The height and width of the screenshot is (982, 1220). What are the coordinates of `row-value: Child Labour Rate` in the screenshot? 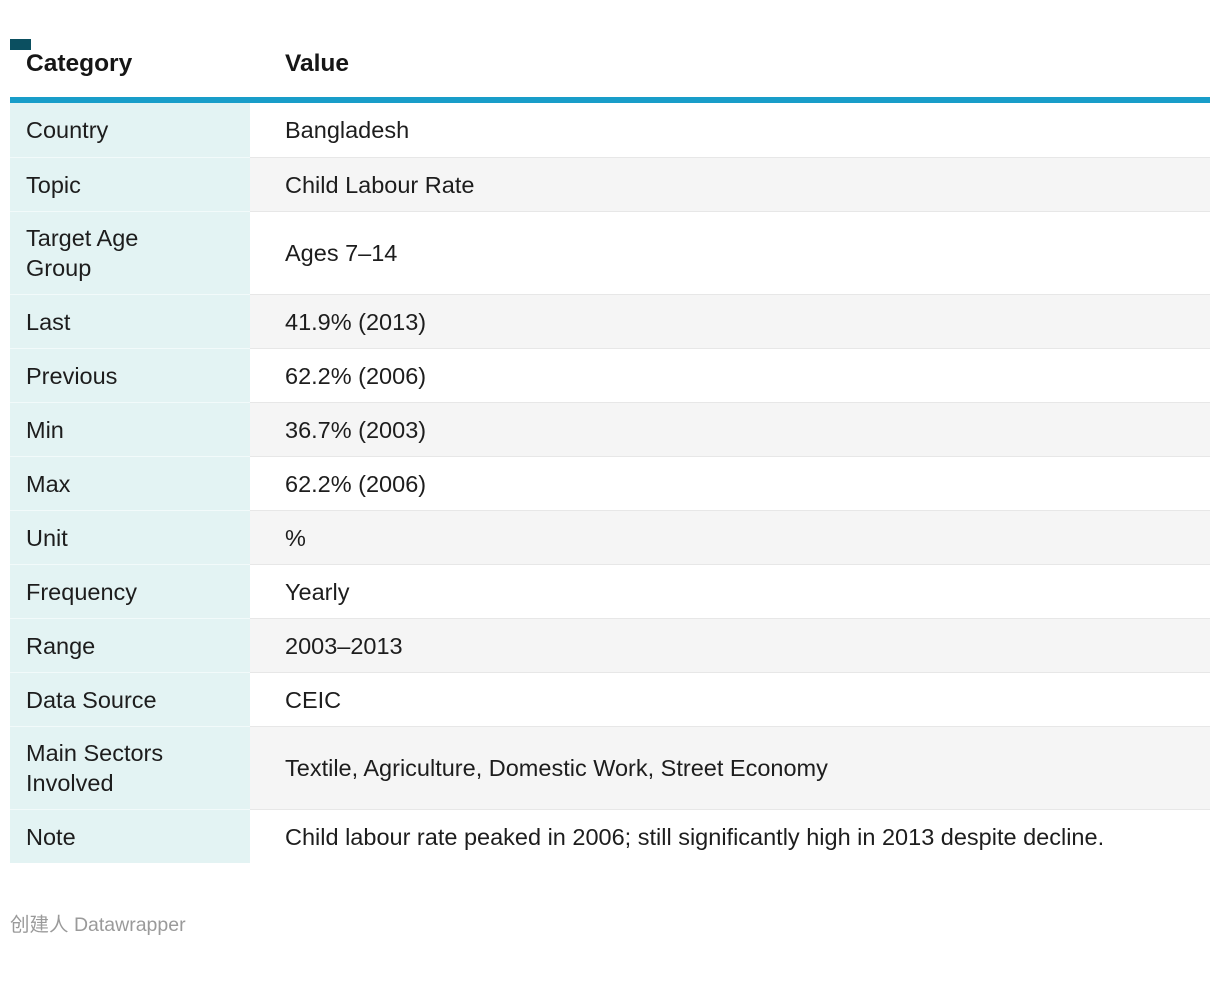 It's located at (380, 184).